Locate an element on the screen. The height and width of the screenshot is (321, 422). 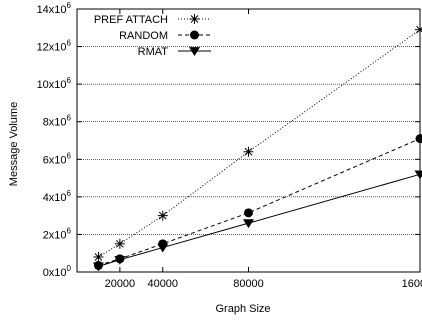
y-tick-label: 6x10⁶ is located at coordinates (57, 158).